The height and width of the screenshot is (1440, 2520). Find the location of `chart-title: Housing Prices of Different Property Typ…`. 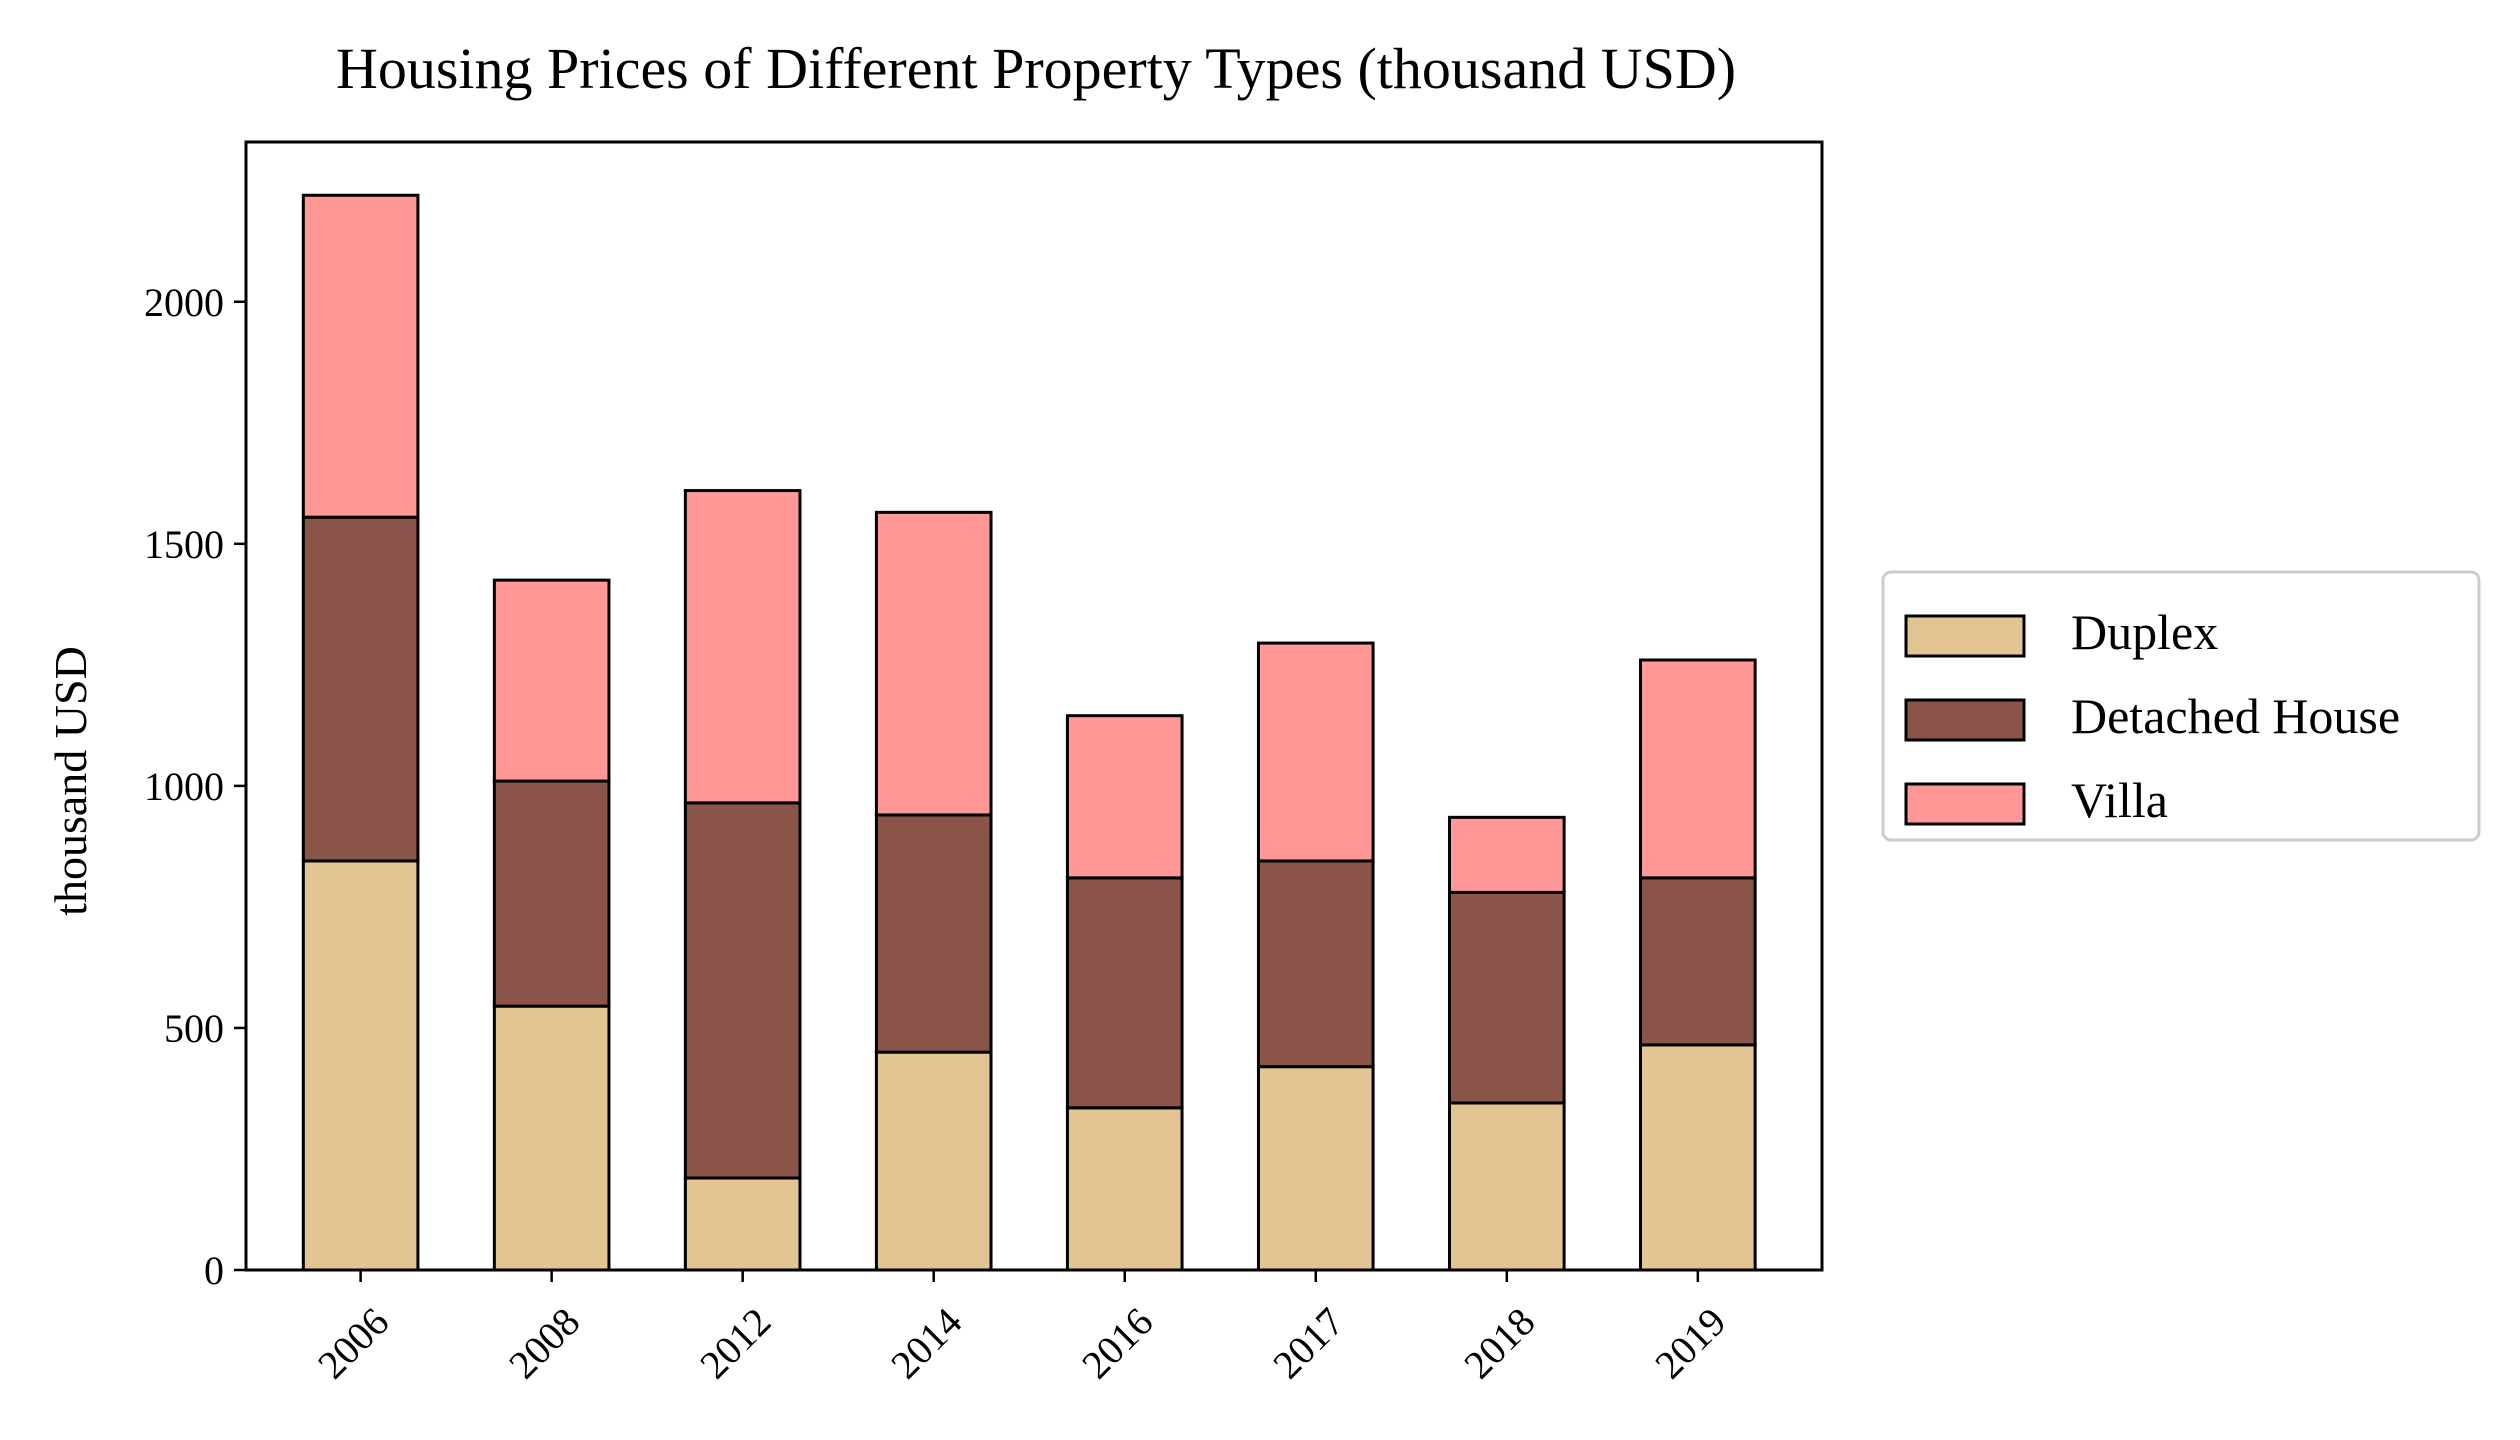

chart-title: Housing Prices of Different Property Typ… is located at coordinates (1036, 68).